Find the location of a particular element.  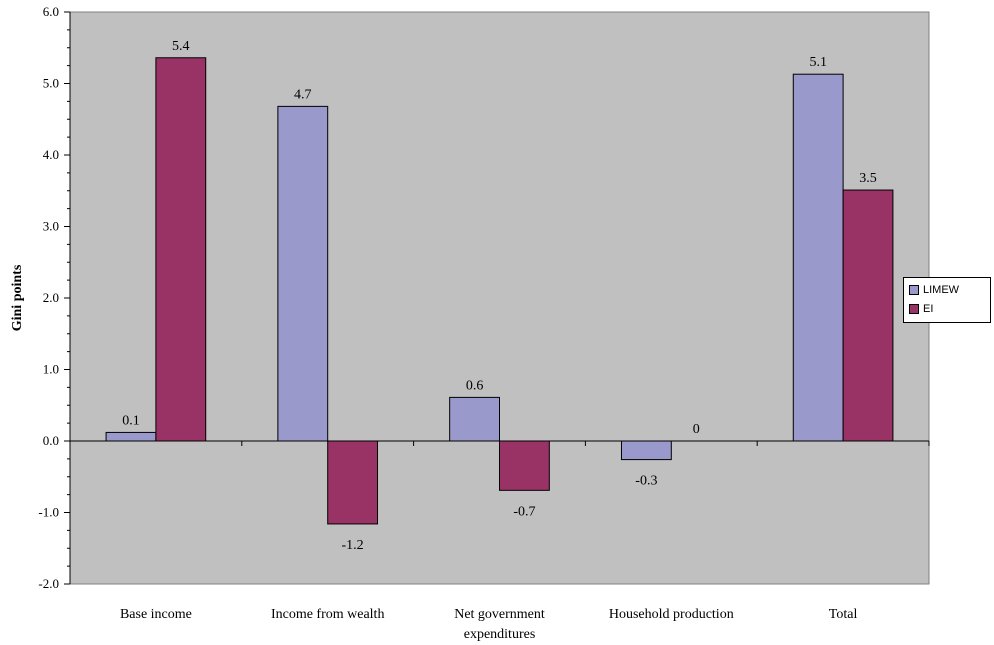

data-label-limew: 0.1 is located at coordinates (131, 420).